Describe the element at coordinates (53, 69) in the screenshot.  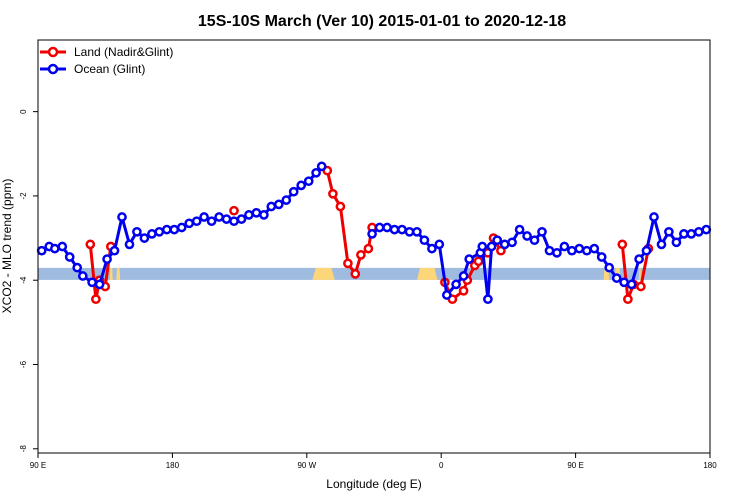
I see `legend-marker-ocean` at that location.